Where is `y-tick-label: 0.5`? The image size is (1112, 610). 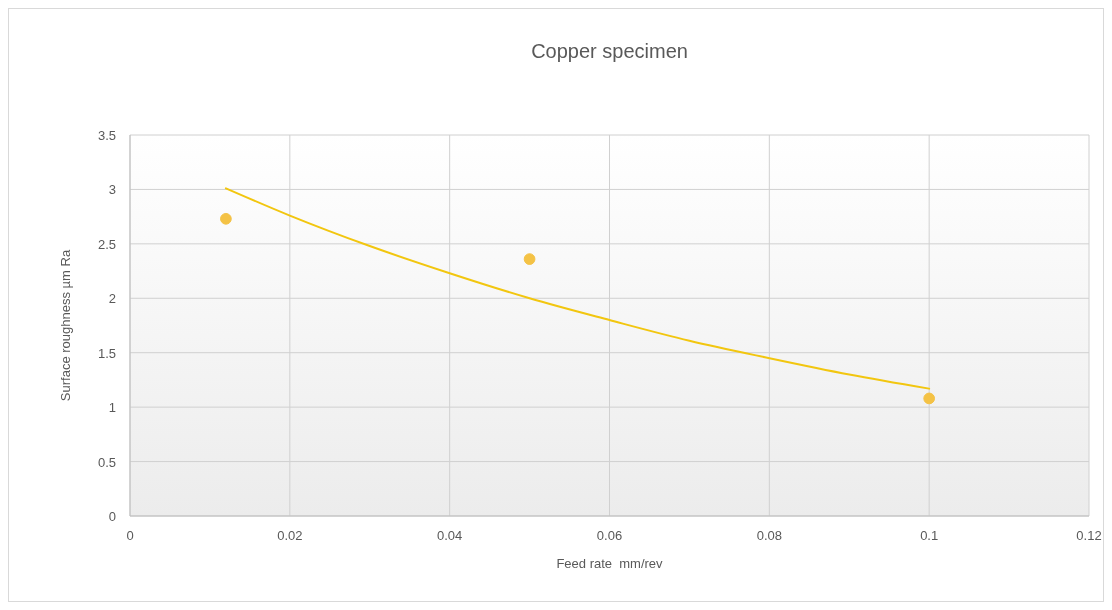
y-tick-label: 0.5 is located at coordinates (106, 462).